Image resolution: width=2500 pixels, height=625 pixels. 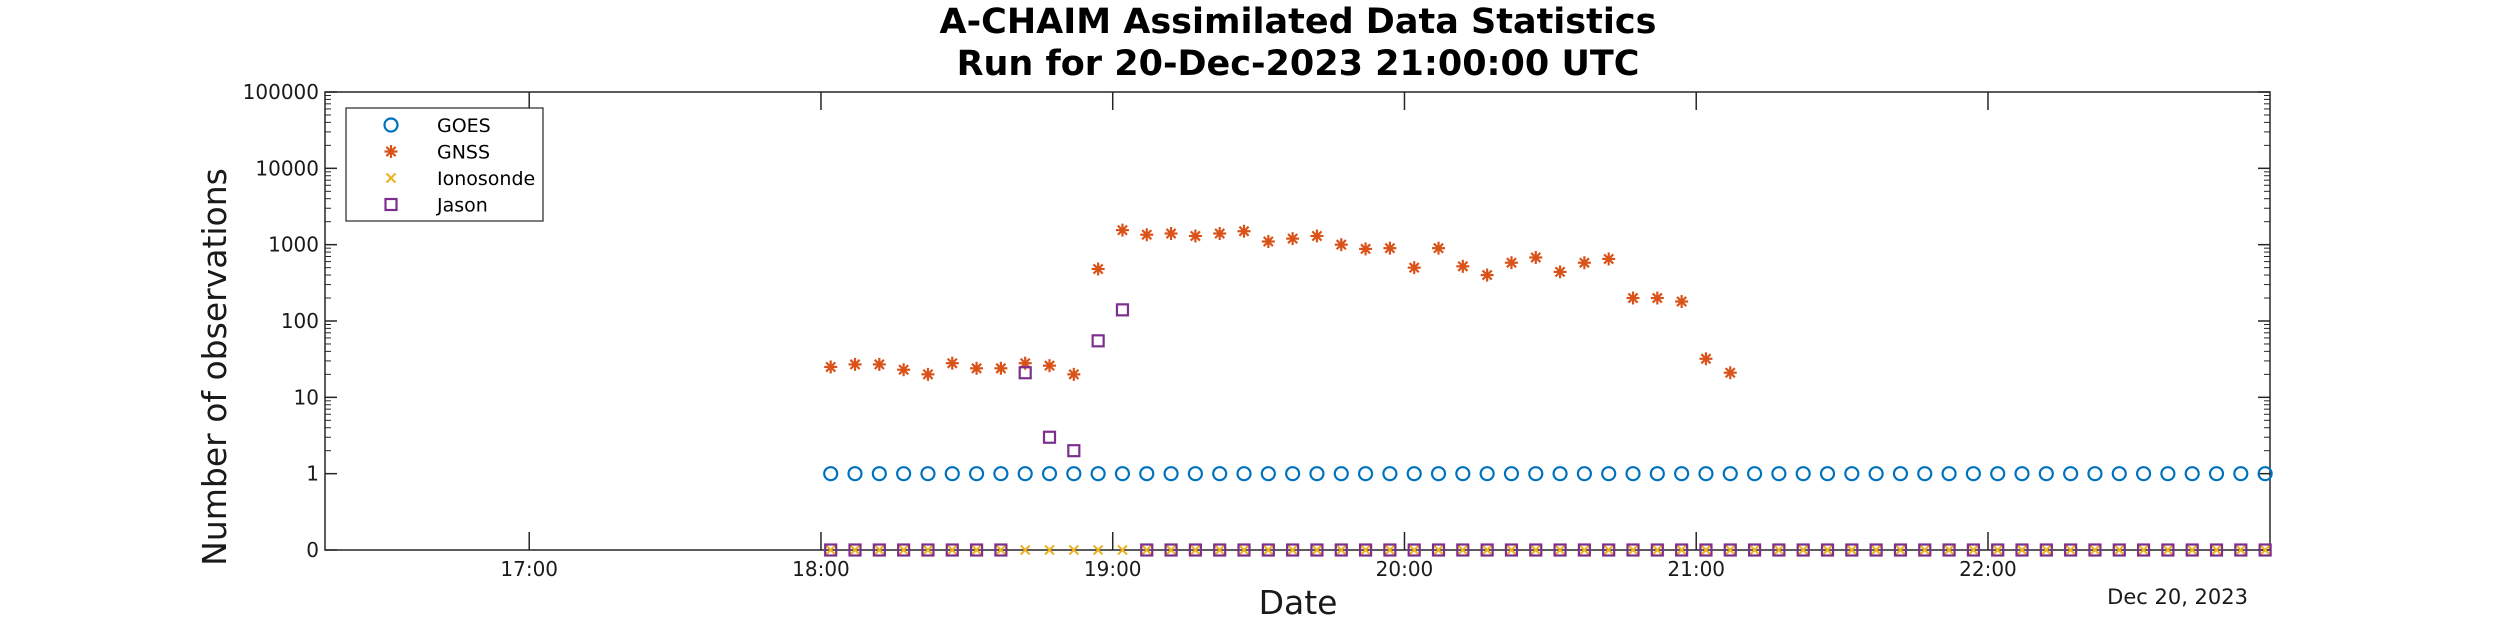 What do you see at coordinates (306, 397) in the screenshot?
I see `y-tick-label: 10` at bounding box center [306, 397].